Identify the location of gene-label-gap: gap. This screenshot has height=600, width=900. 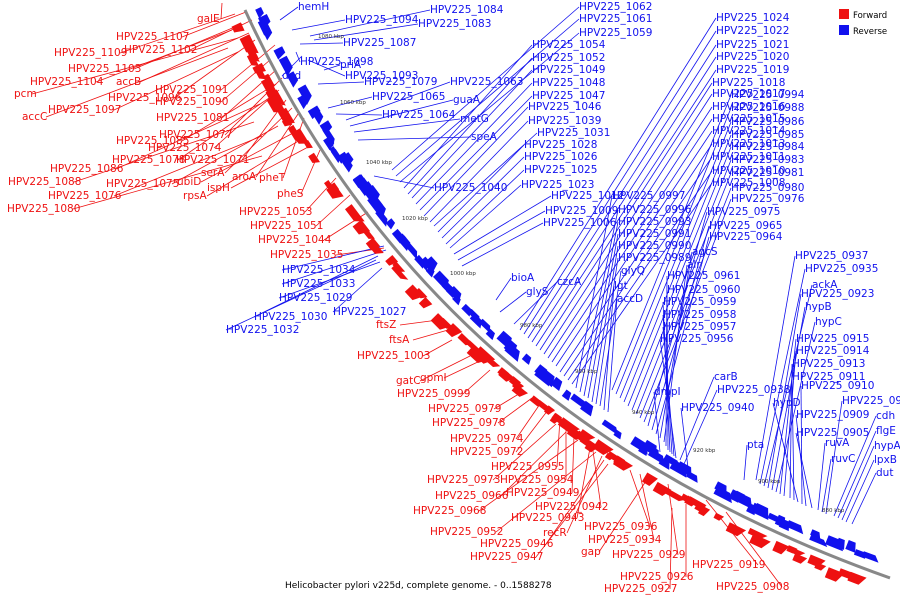
(591, 552).